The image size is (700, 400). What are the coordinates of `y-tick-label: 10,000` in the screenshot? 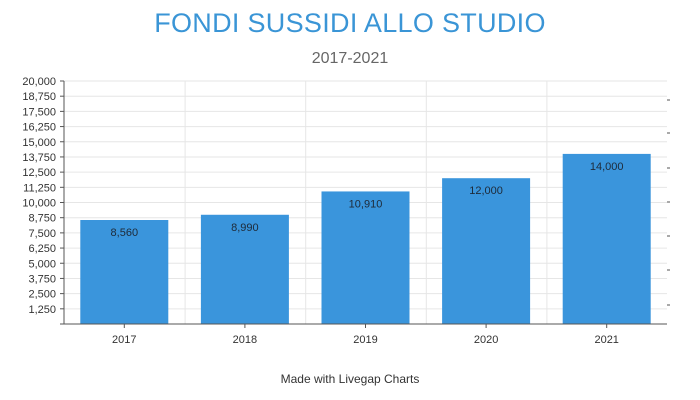 It's located at (39, 204).